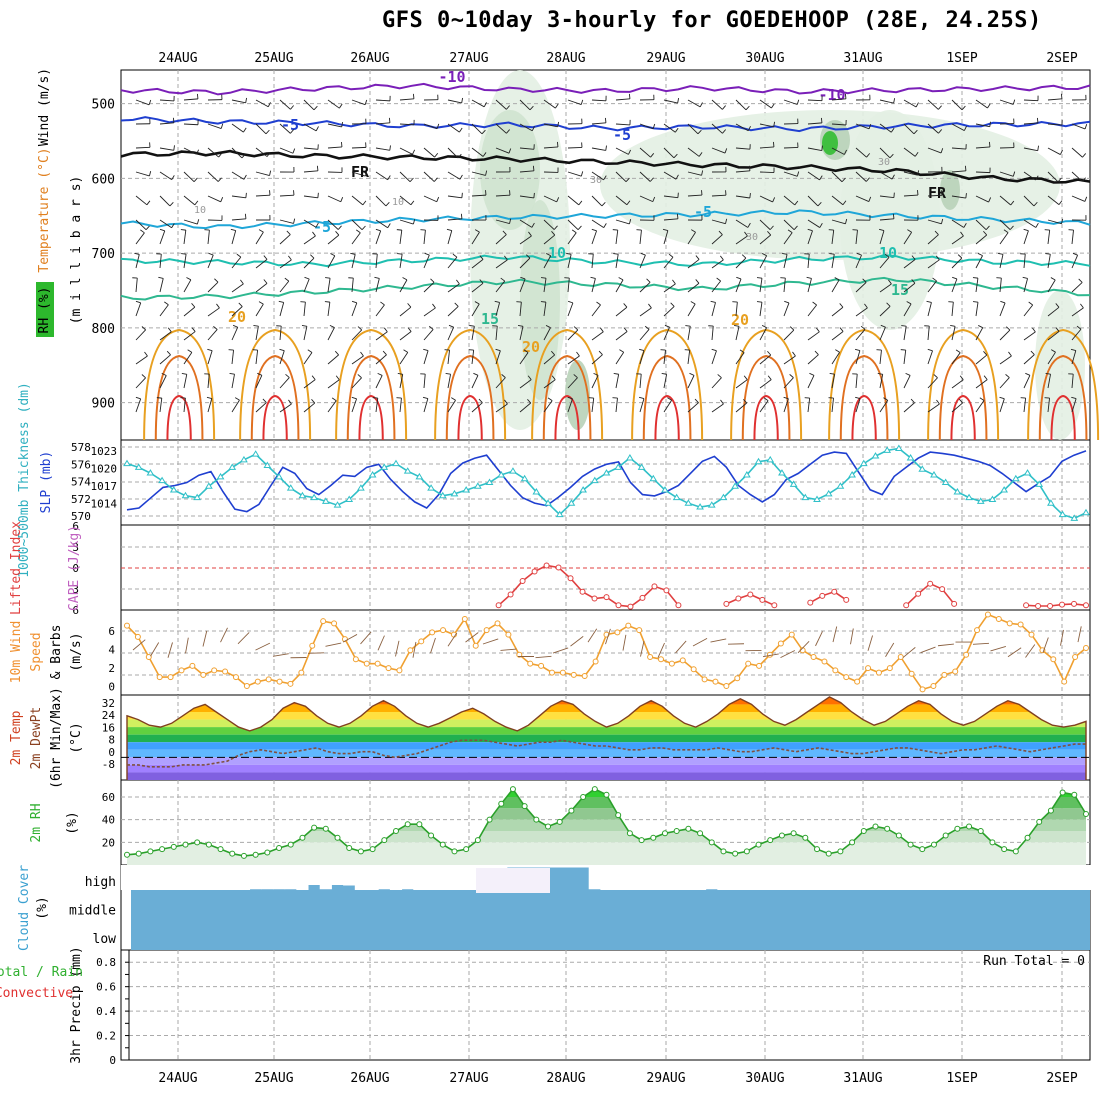  What do you see at coordinates (103, 254) in the screenshot?
I see `pressure-tick-label: 700` at bounding box center [103, 254].